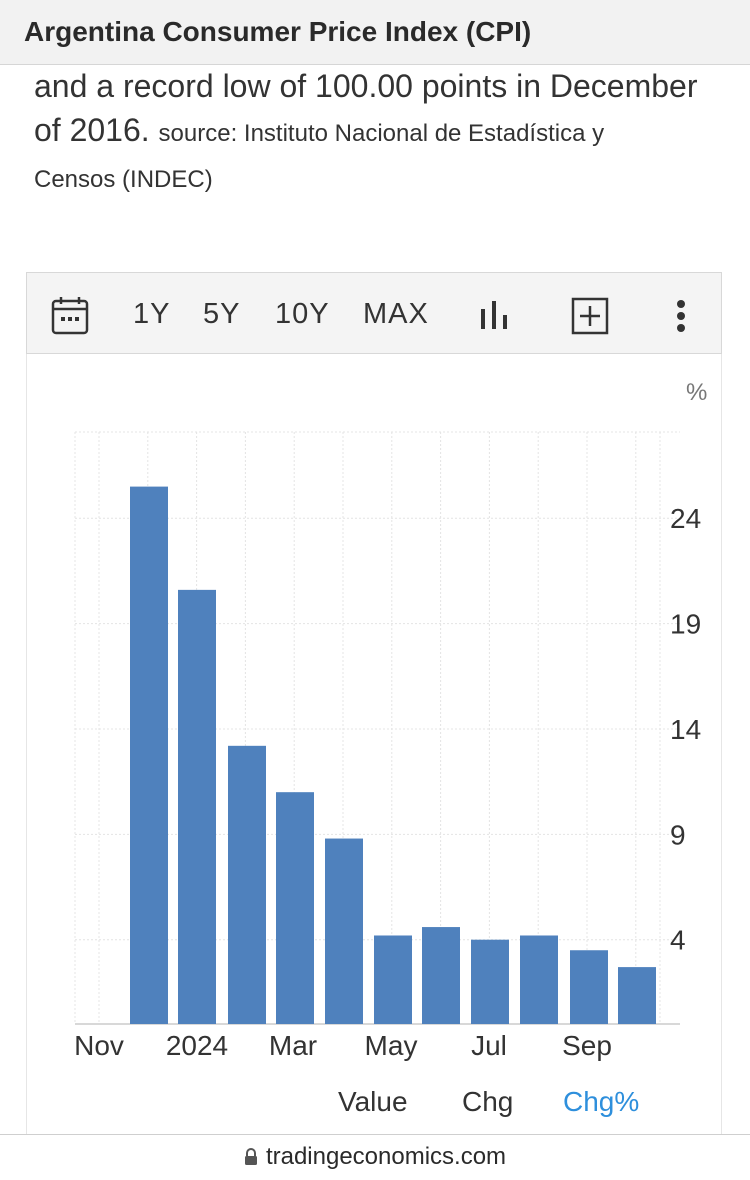  Describe the element at coordinates (386, 1156) in the screenshot. I see `address-url-text: tradingeconomics.com` at that location.